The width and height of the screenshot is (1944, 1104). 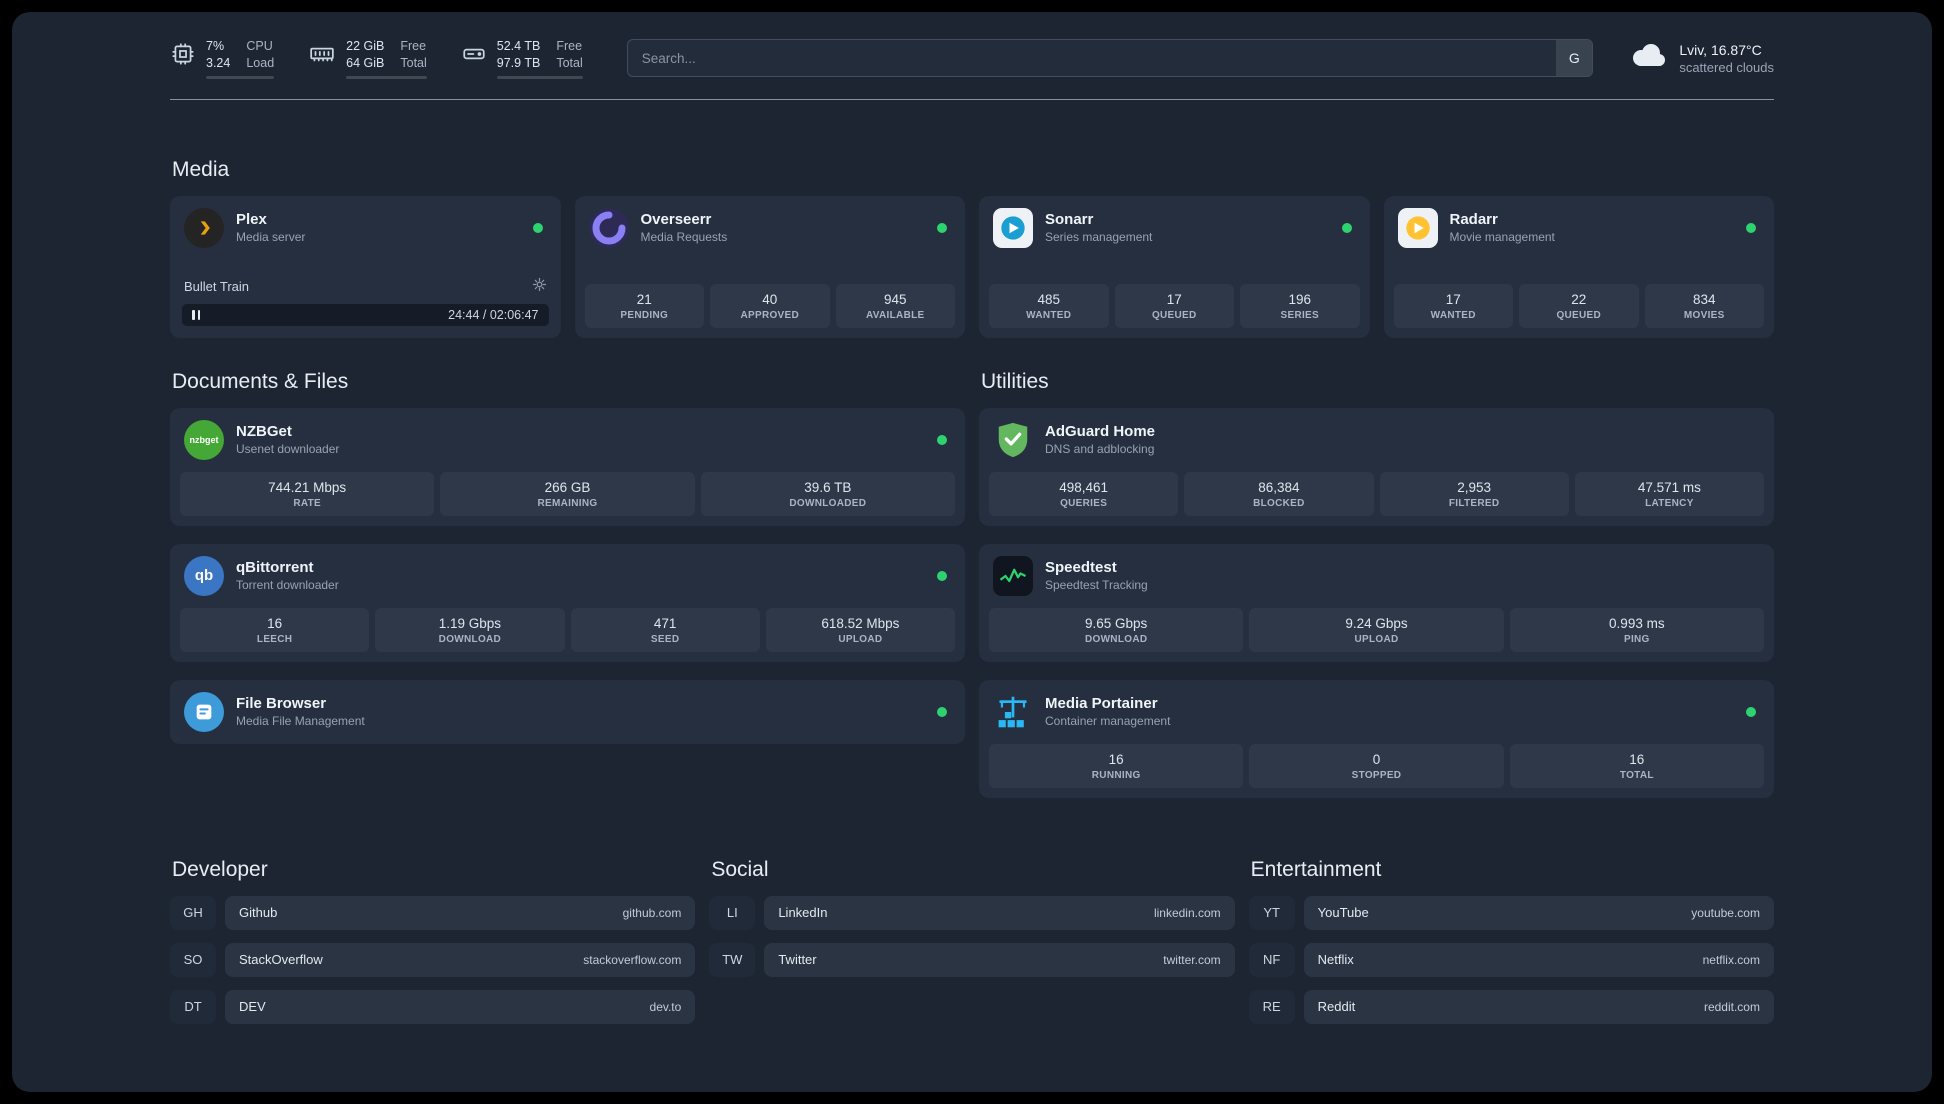 What do you see at coordinates (1049, 305) in the screenshot?
I see `stat-tile: 485 WANTED` at bounding box center [1049, 305].